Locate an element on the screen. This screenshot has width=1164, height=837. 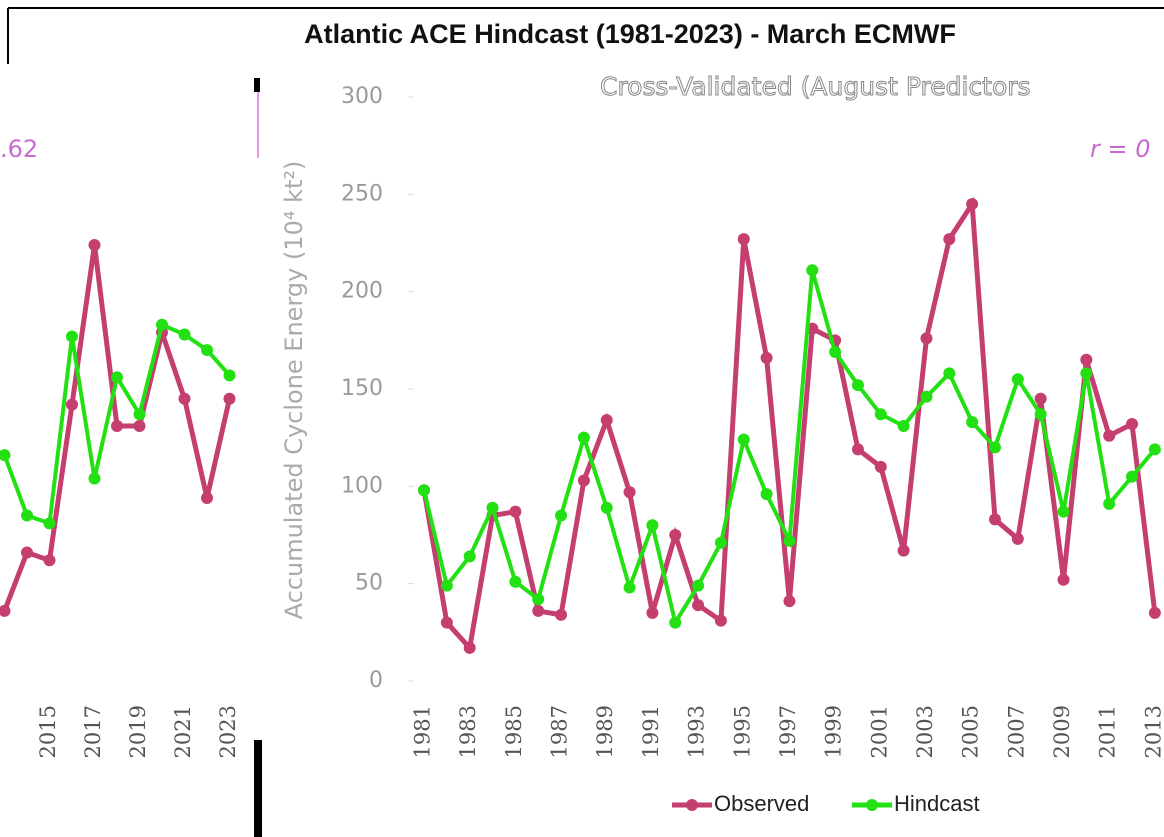
y-tick-label: 100 is located at coordinates (362, 485).